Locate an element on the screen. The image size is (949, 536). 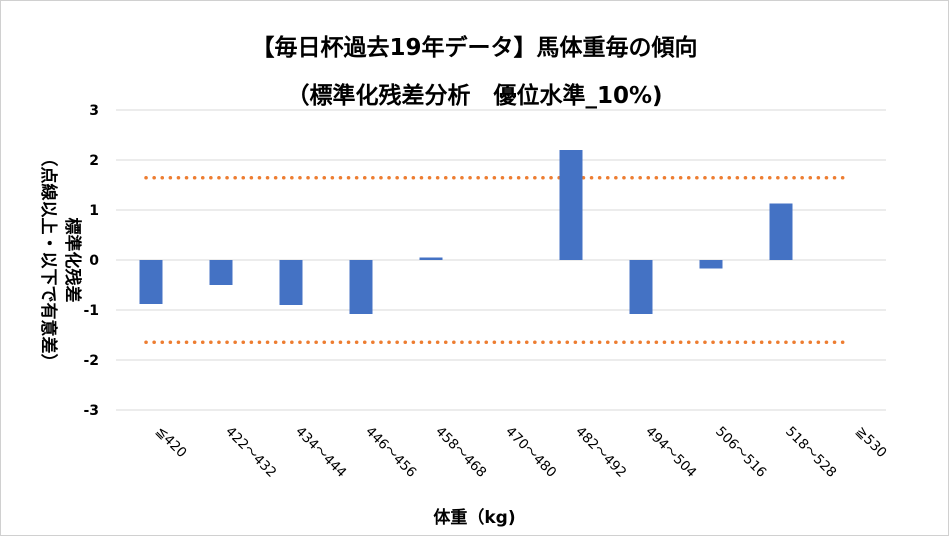
x-tick-label: 422～432 is located at coordinates (250, 452).